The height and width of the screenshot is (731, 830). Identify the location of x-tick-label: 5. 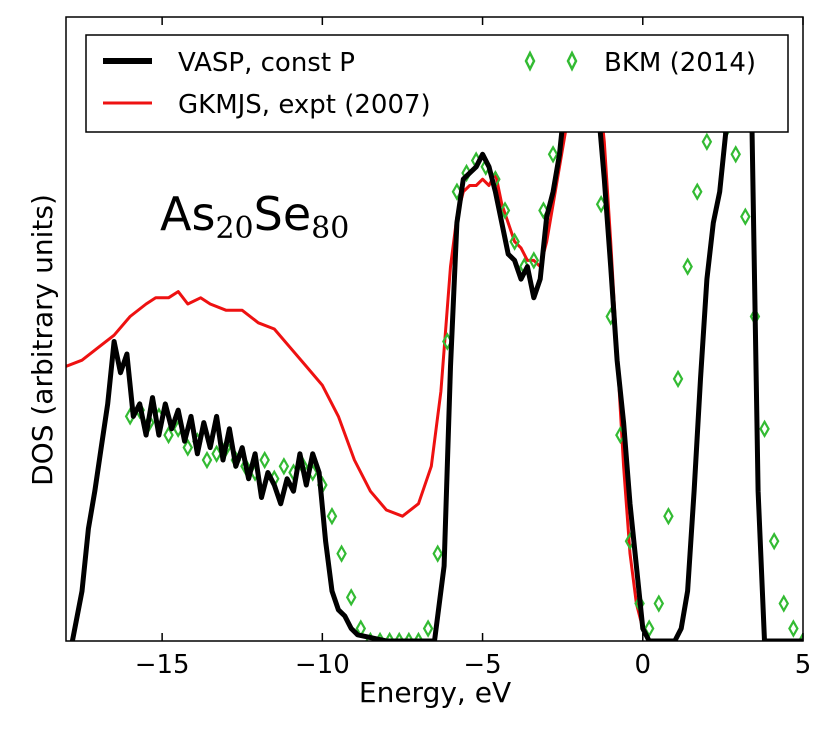
(803, 665).